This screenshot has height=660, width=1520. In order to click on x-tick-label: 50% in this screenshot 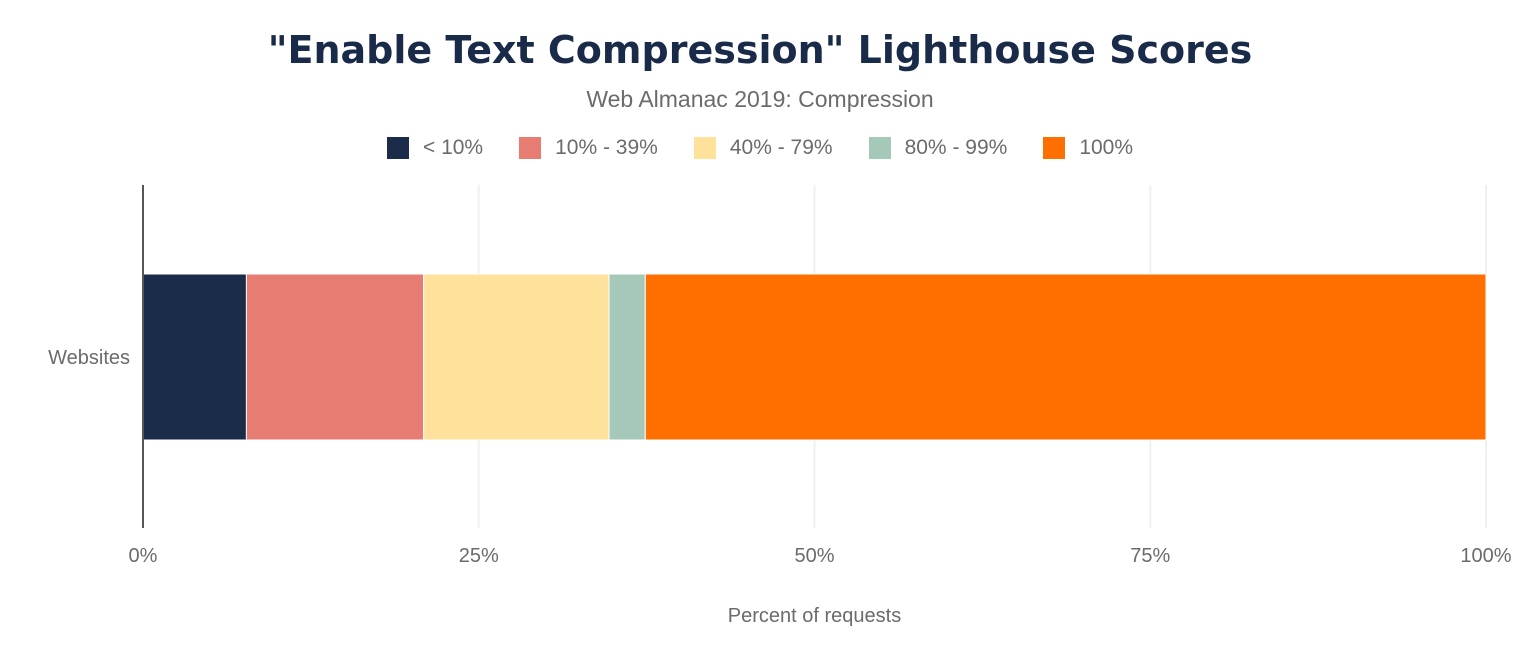, I will do `click(814, 556)`.